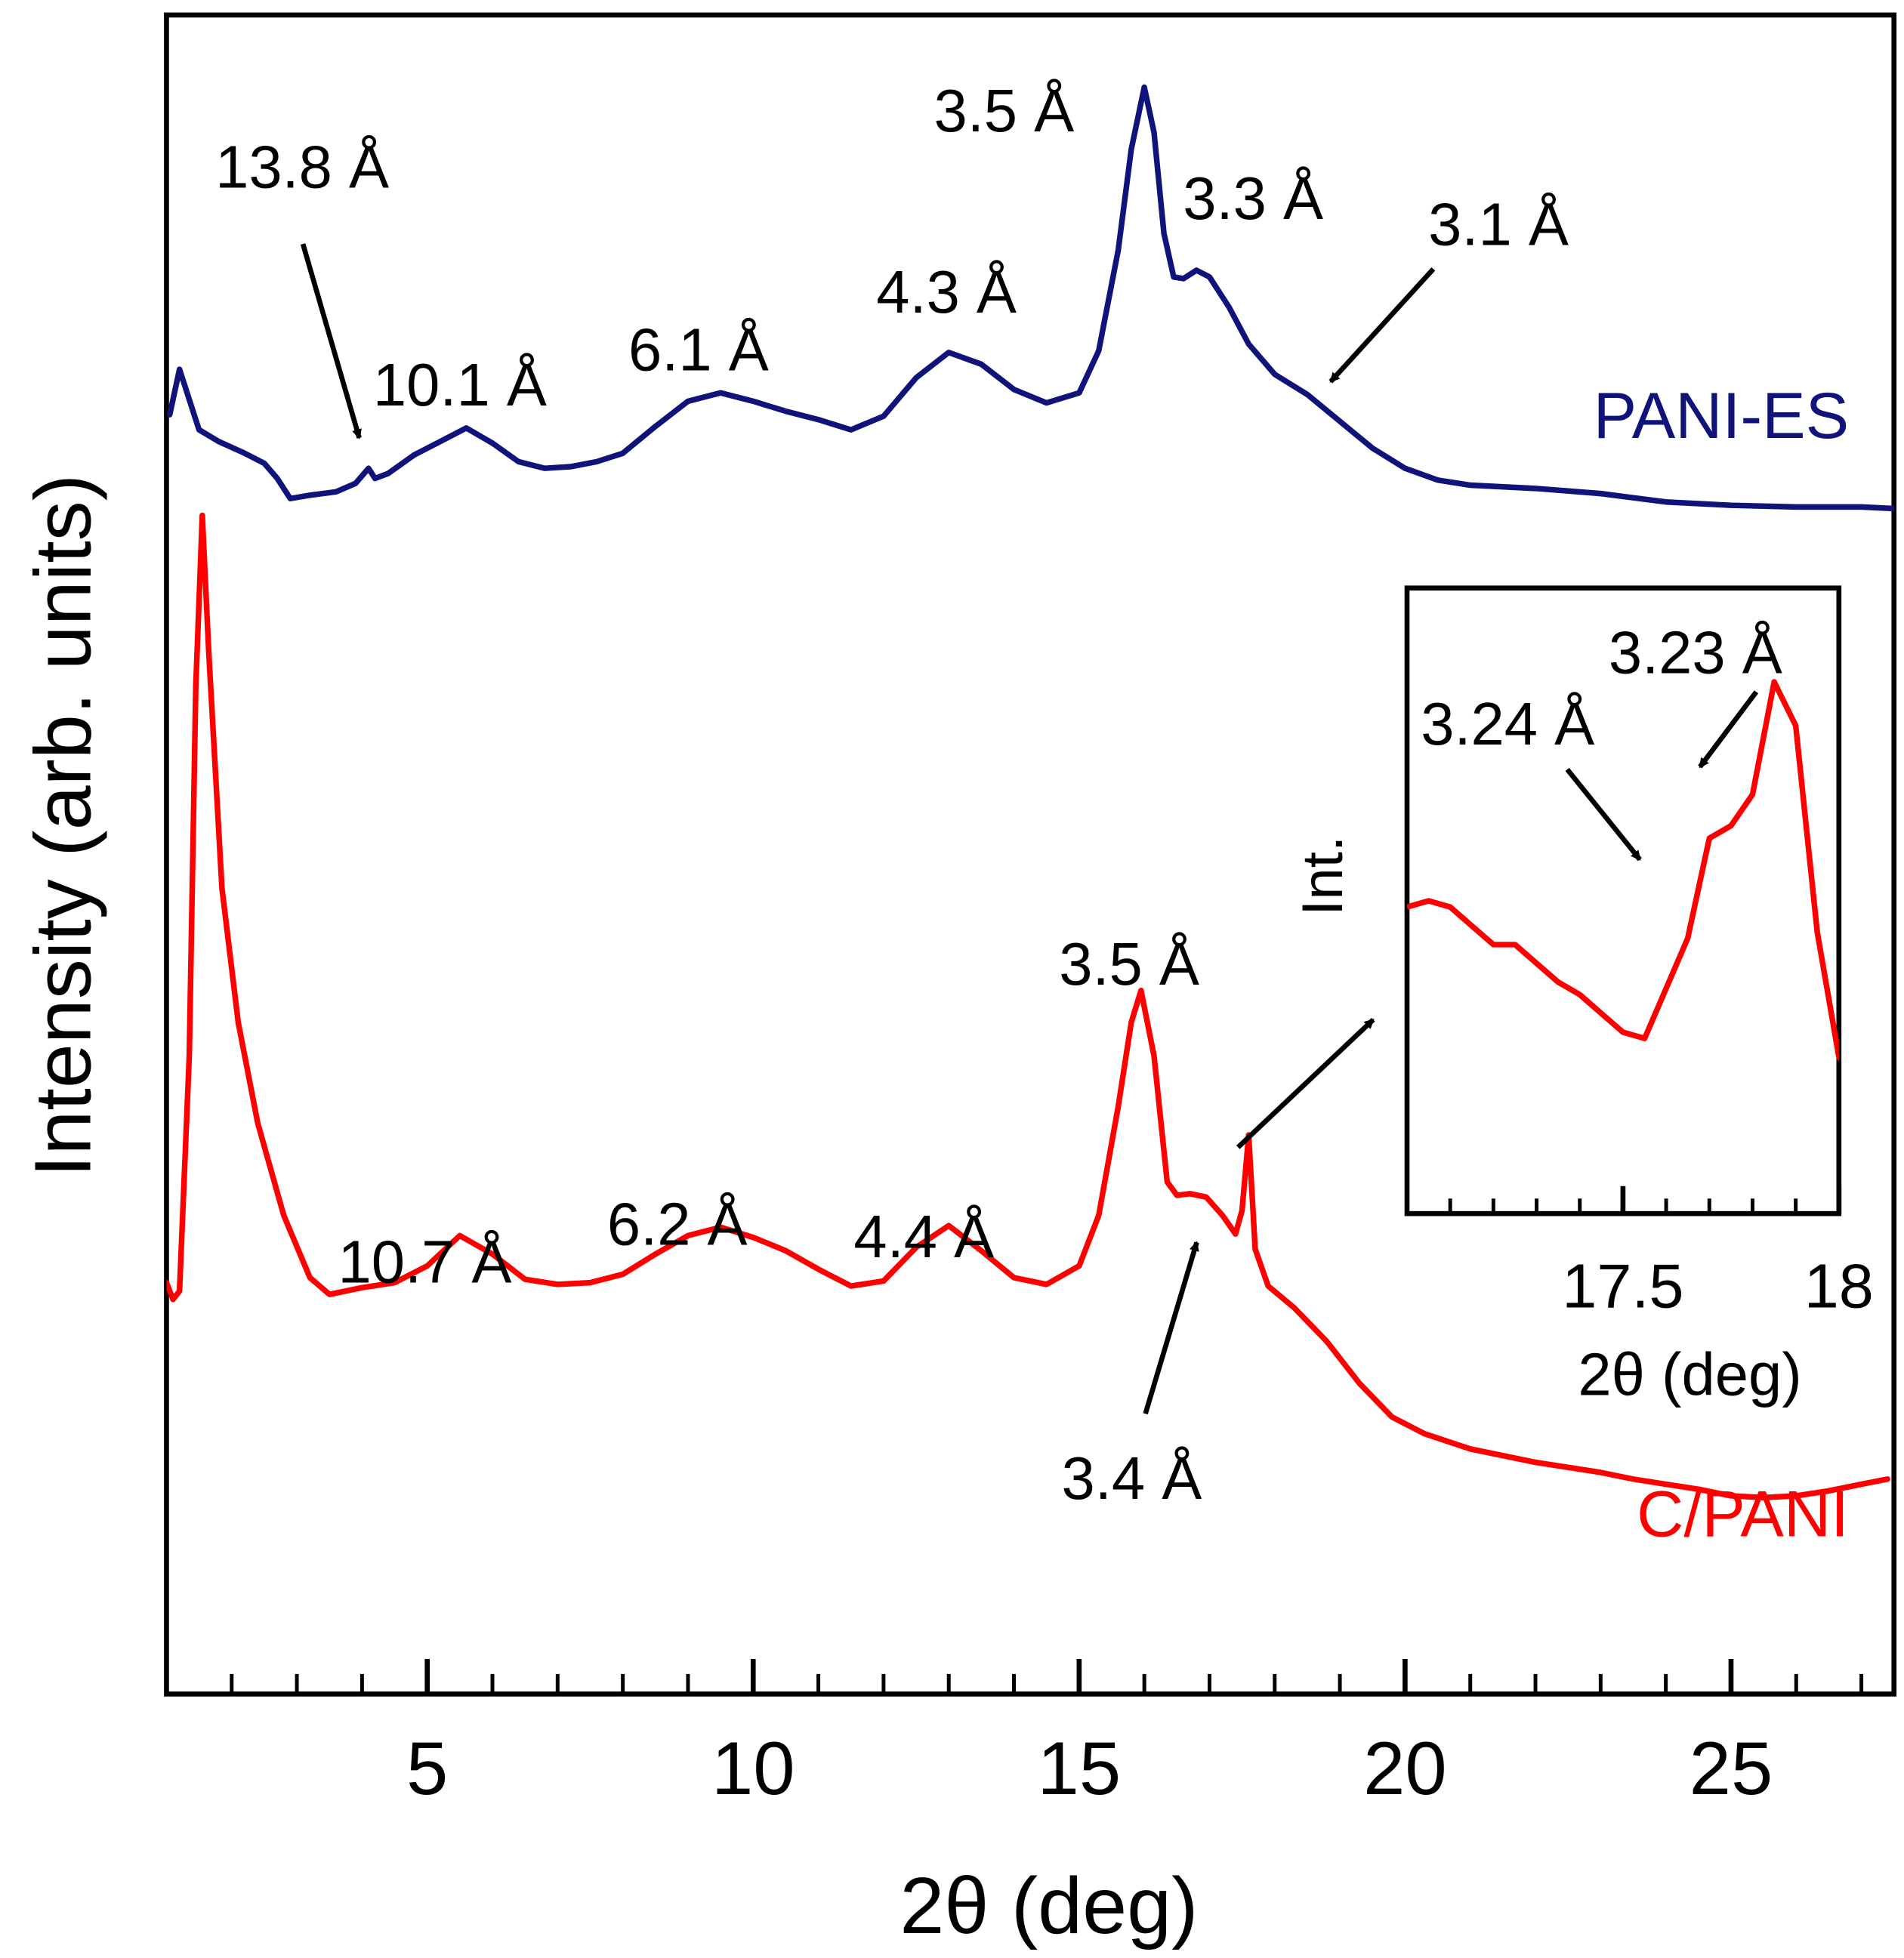  I want to click on annotation-3-5-pani-es: 3.5 Å, so click(1003, 110).